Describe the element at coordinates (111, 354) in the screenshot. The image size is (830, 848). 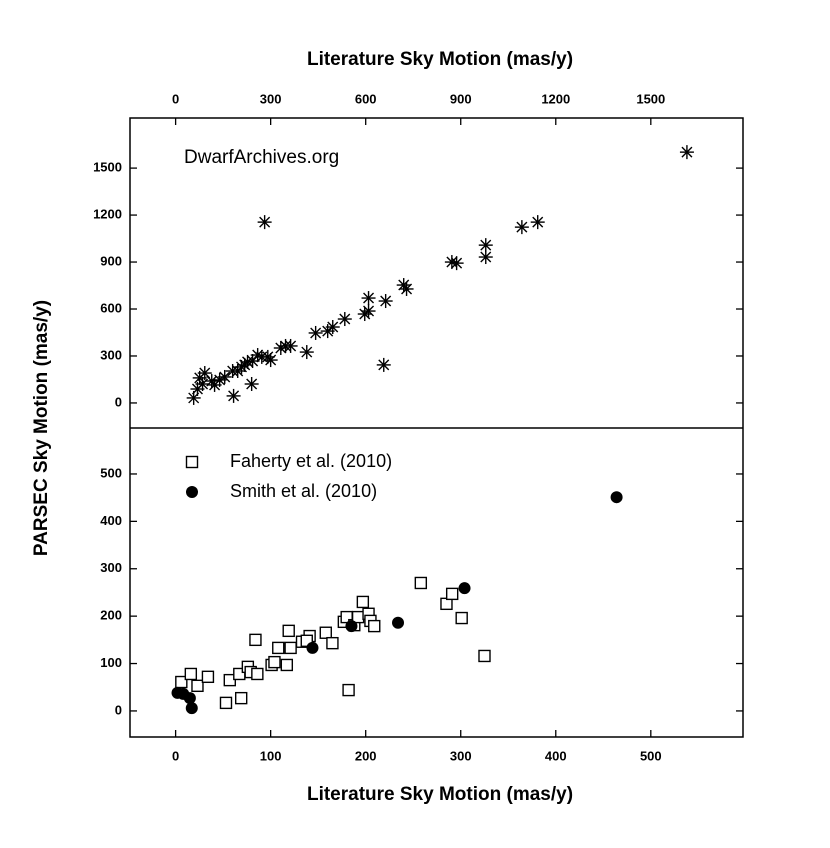
I see `y-tick-label: 300` at that location.